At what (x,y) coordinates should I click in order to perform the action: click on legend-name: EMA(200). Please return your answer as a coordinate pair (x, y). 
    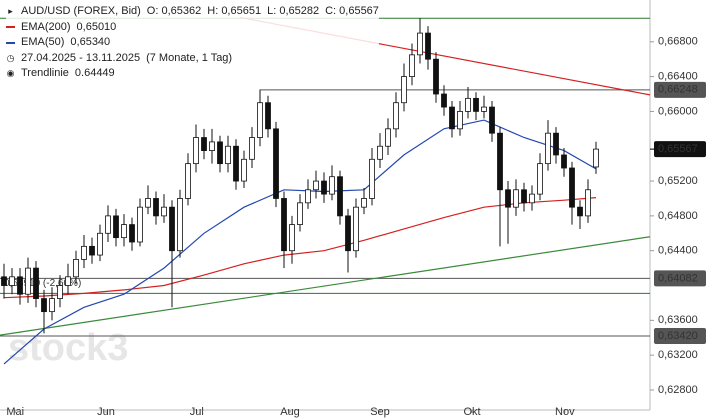
    Looking at the image, I should click on (46, 26).